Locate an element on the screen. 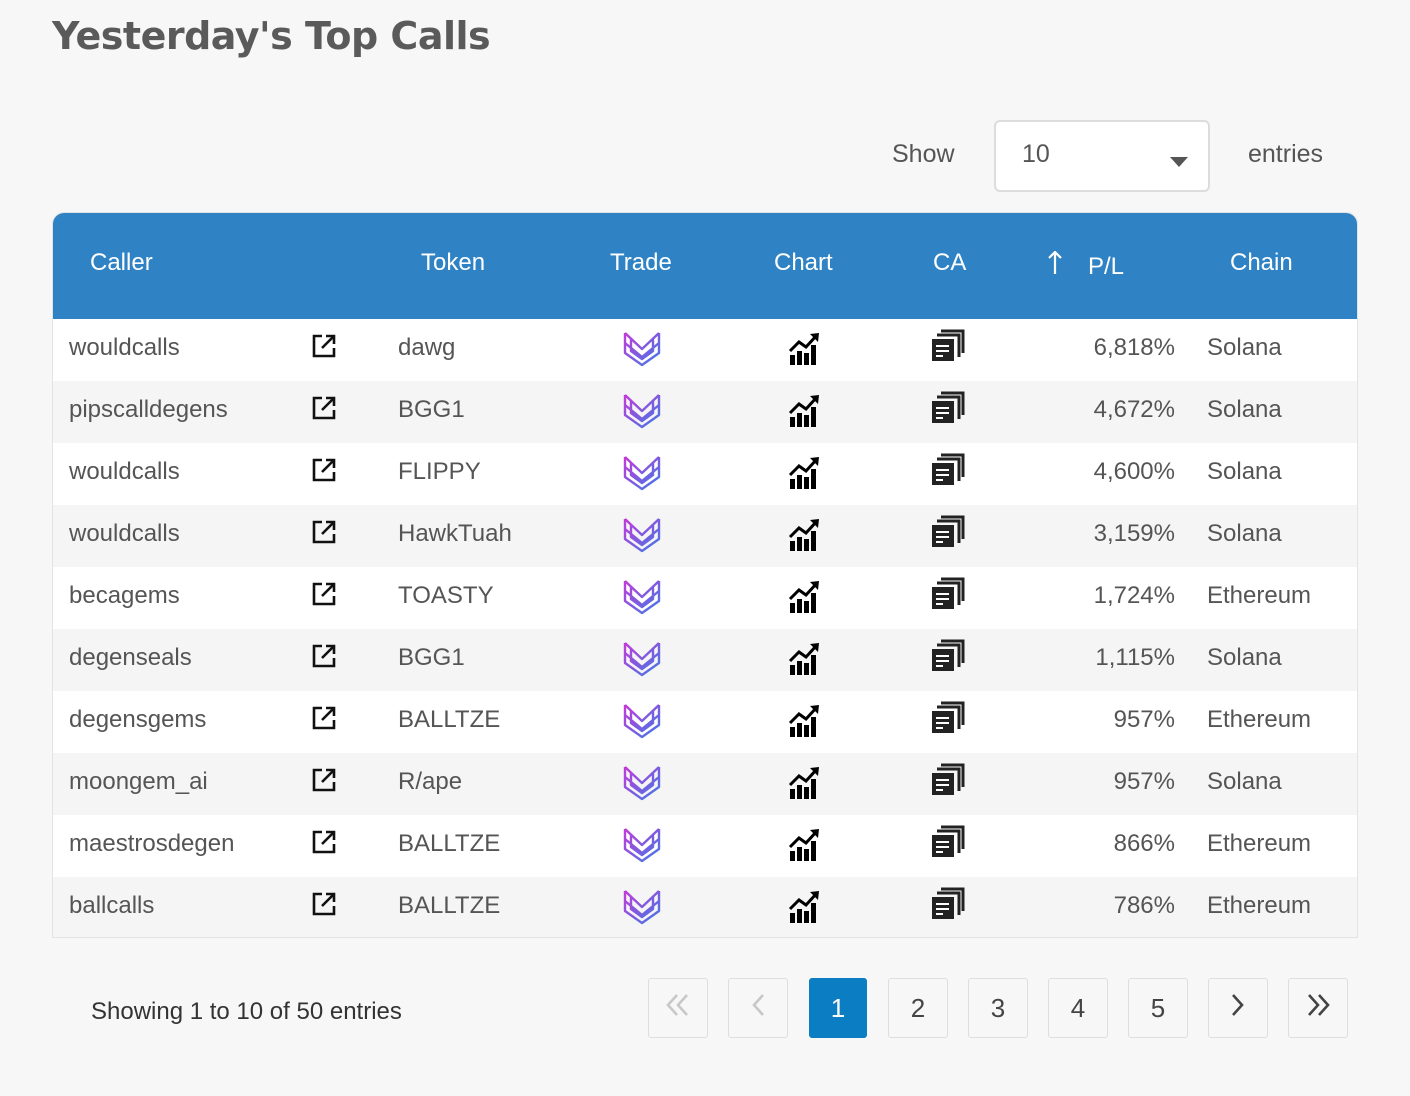 The width and height of the screenshot is (1410, 1096). first-page-button is located at coordinates (678, 1008).